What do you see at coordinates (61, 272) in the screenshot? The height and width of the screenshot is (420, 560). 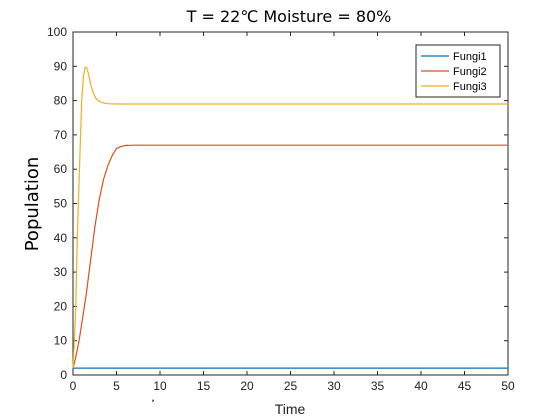 I see `y-tick-label: 30` at bounding box center [61, 272].